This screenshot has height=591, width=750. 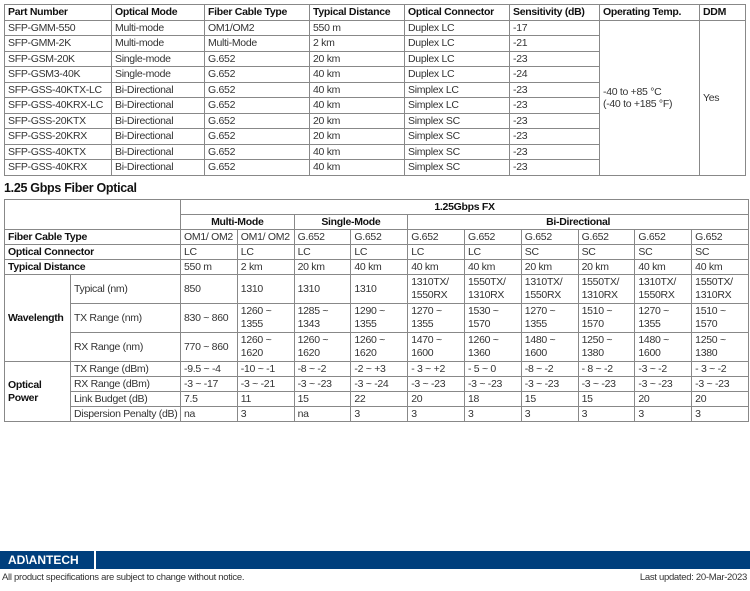 What do you see at coordinates (436, 399) in the screenshot?
I see `table-cell: 20` at bounding box center [436, 399].